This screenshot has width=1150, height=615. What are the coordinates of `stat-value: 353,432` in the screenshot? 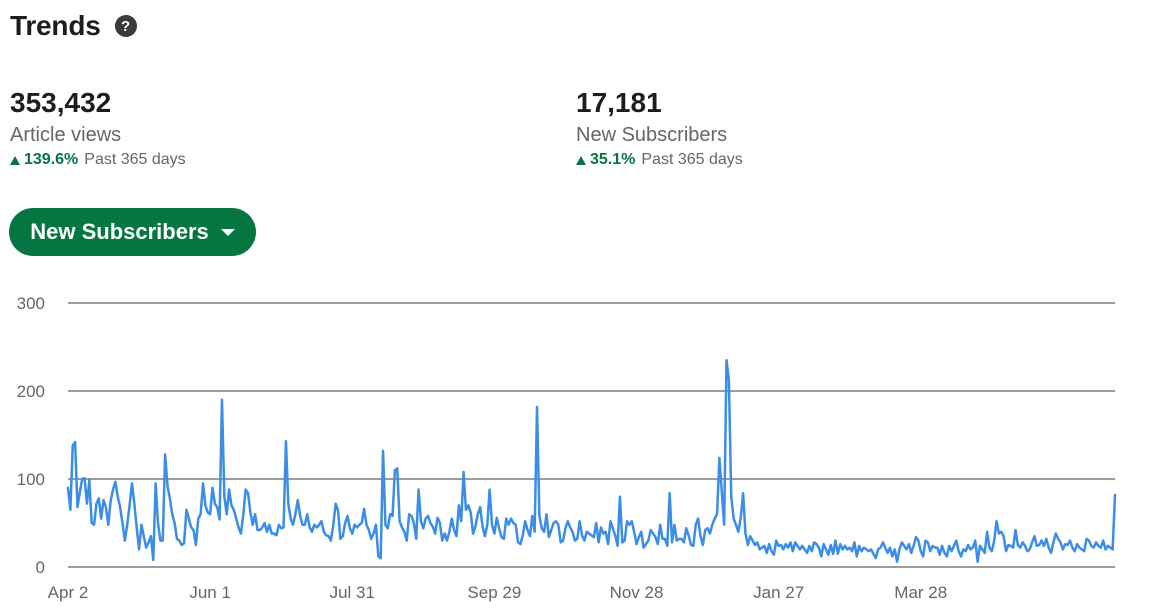 It's located at (61, 102).